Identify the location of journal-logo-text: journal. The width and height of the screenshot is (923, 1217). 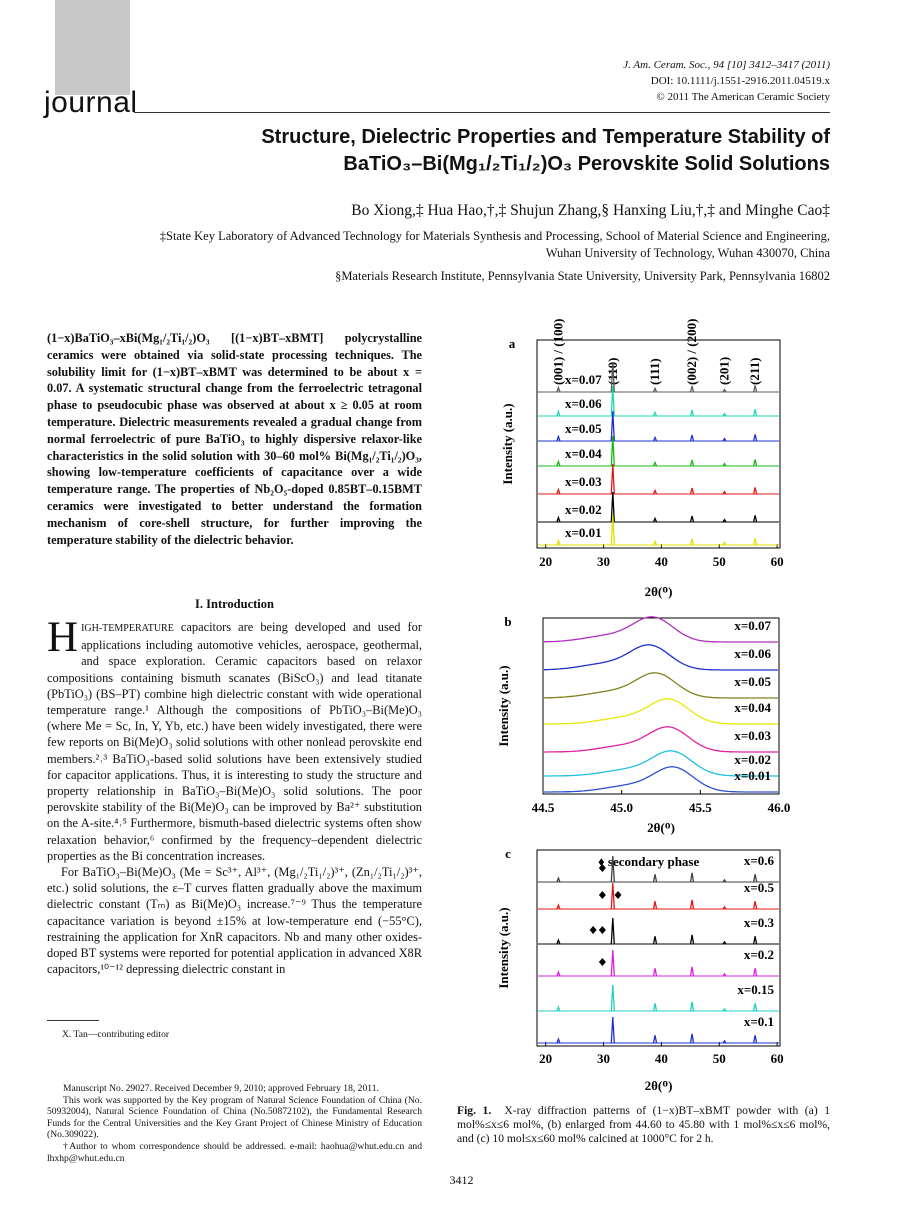
(91, 102).